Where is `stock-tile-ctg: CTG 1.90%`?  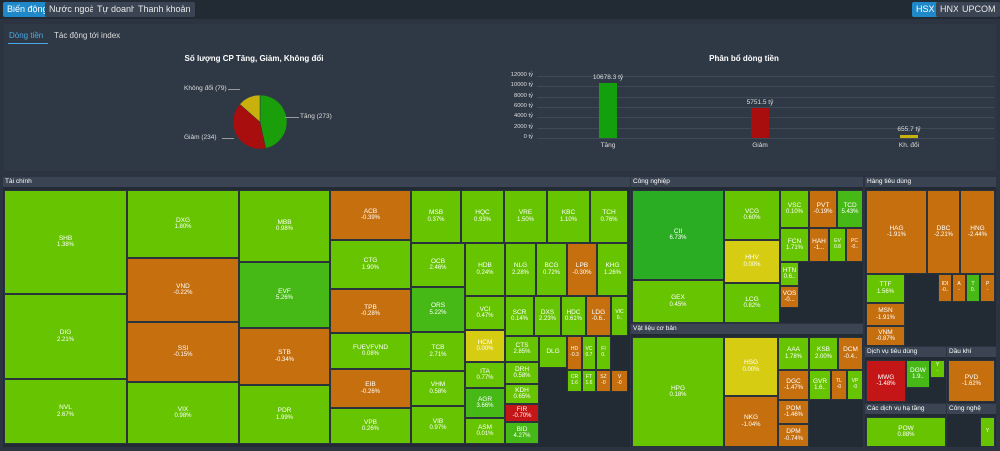
stock-tile-ctg: CTG 1.90% is located at coordinates (370, 264).